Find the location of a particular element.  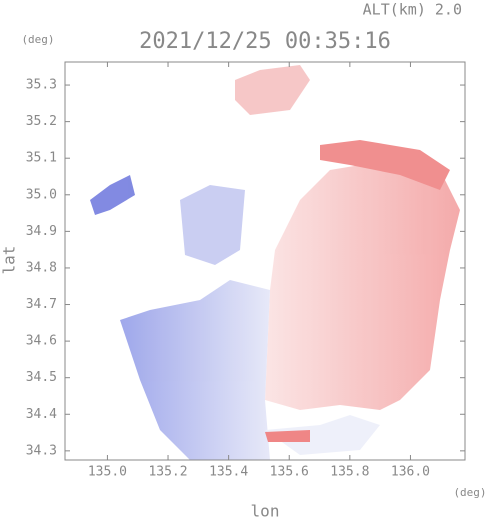

x-label: lon is located at coordinates (265, 511).